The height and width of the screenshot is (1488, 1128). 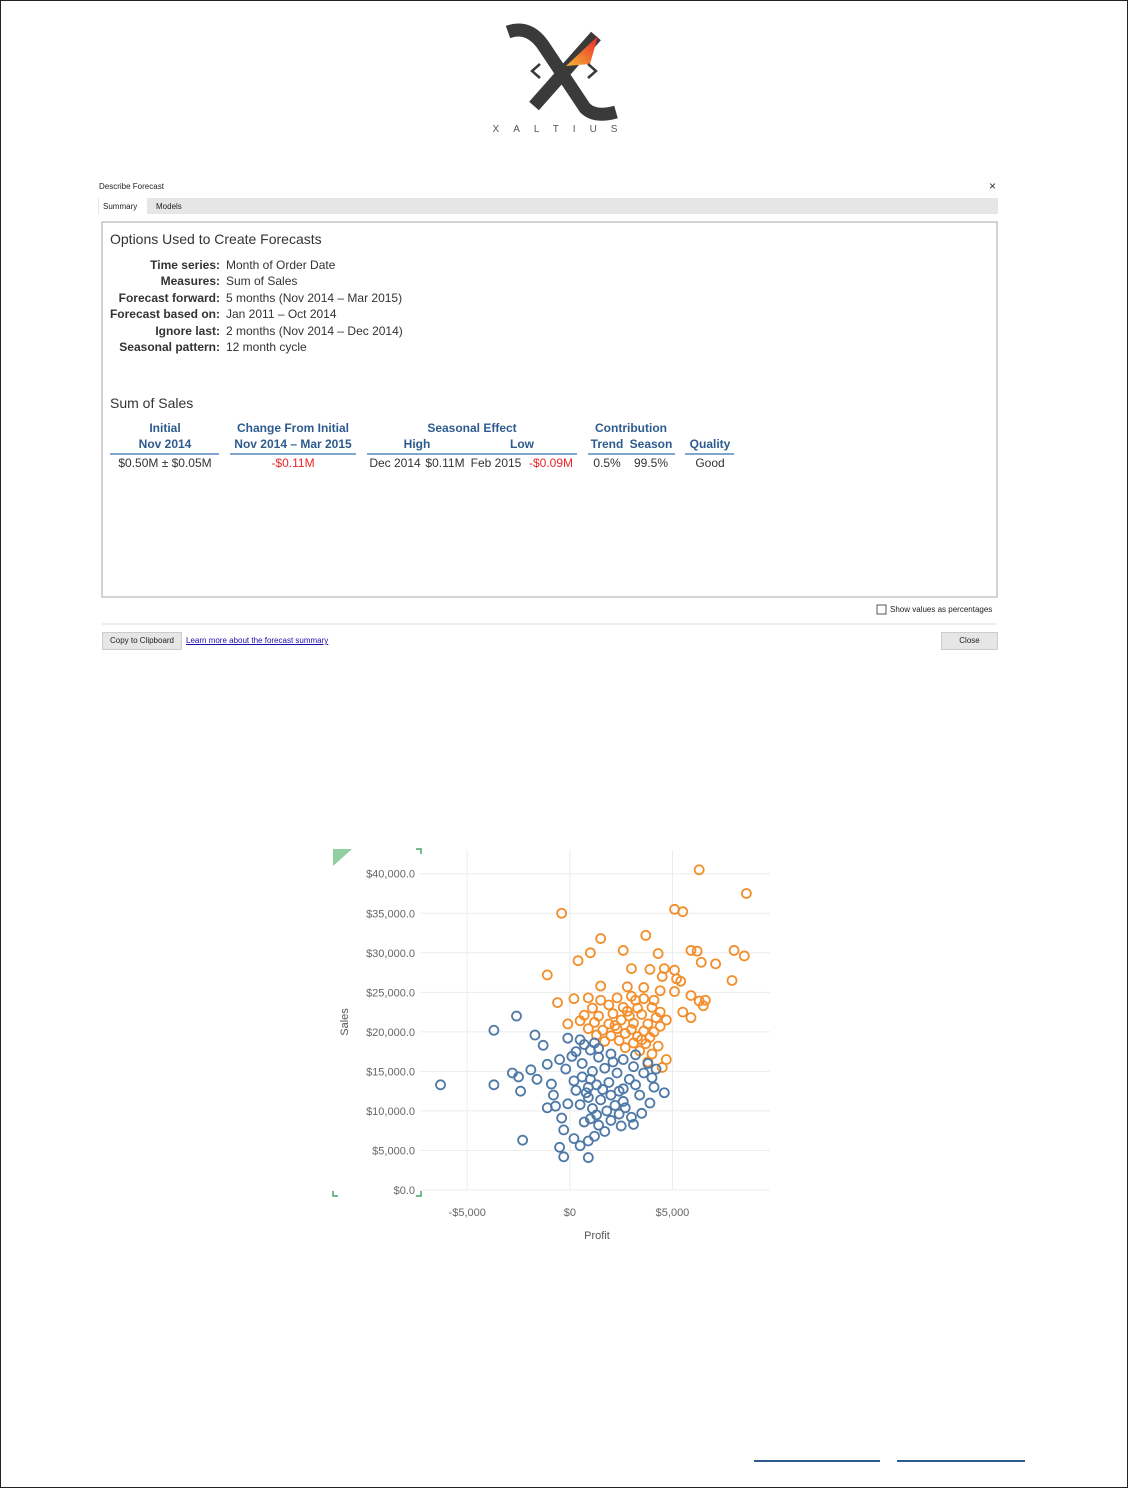 I want to click on tab: Models, so click(x=169, y=206).